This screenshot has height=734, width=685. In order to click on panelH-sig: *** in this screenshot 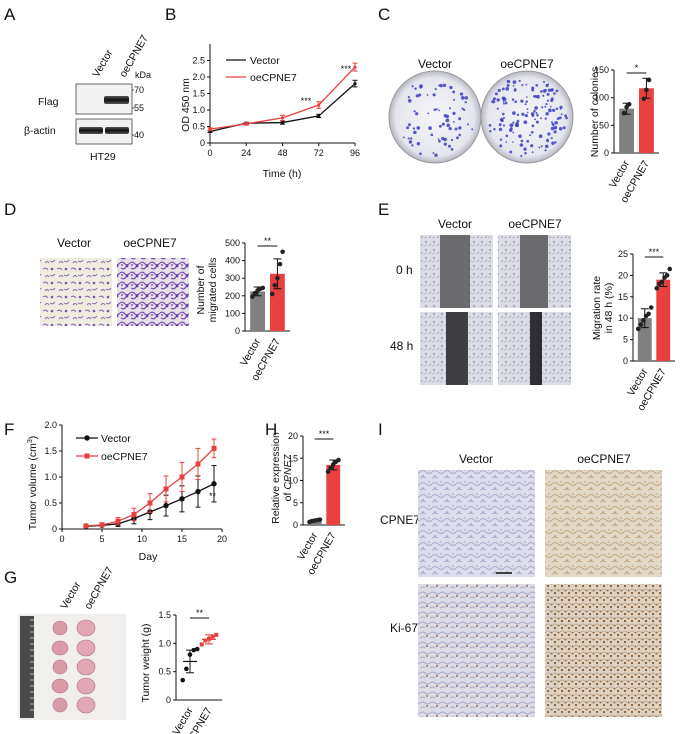, I will do `click(324, 434)`.